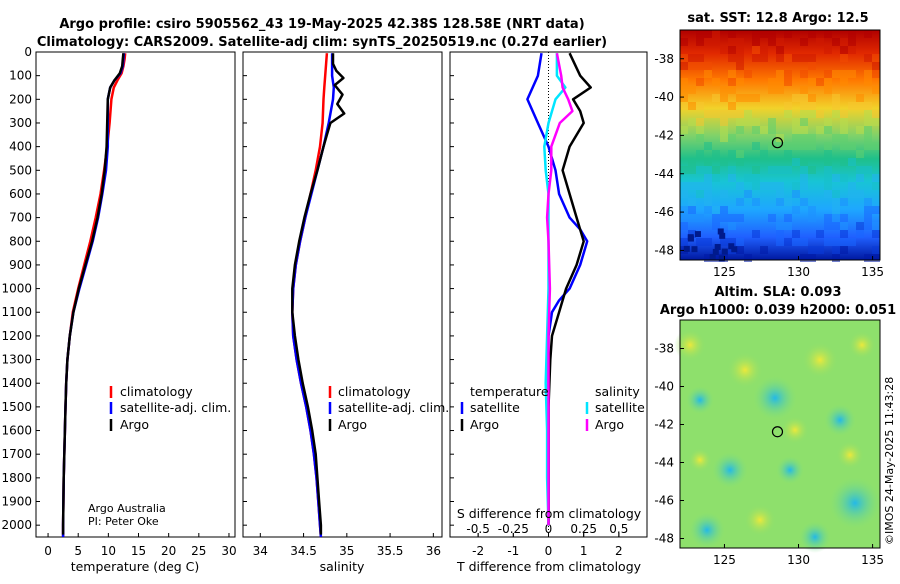  I want to click on depth-tick-label: 500, so click(20, 170).